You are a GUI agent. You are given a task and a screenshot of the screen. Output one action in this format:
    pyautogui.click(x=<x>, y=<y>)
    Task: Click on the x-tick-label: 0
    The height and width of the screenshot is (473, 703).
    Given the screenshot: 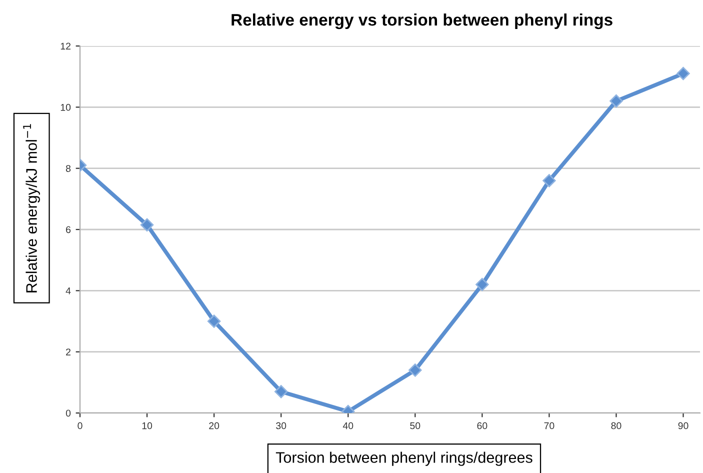 What is the action you would take?
    pyautogui.click(x=80, y=426)
    